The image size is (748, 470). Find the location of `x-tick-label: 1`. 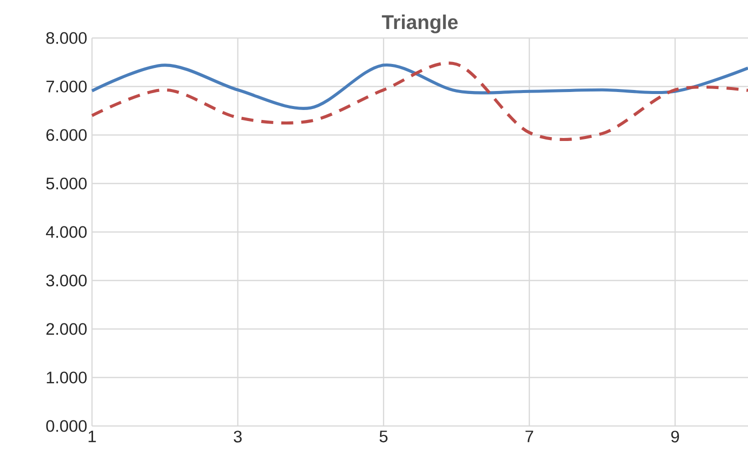

x-tick-label: 1 is located at coordinates (92, 436).